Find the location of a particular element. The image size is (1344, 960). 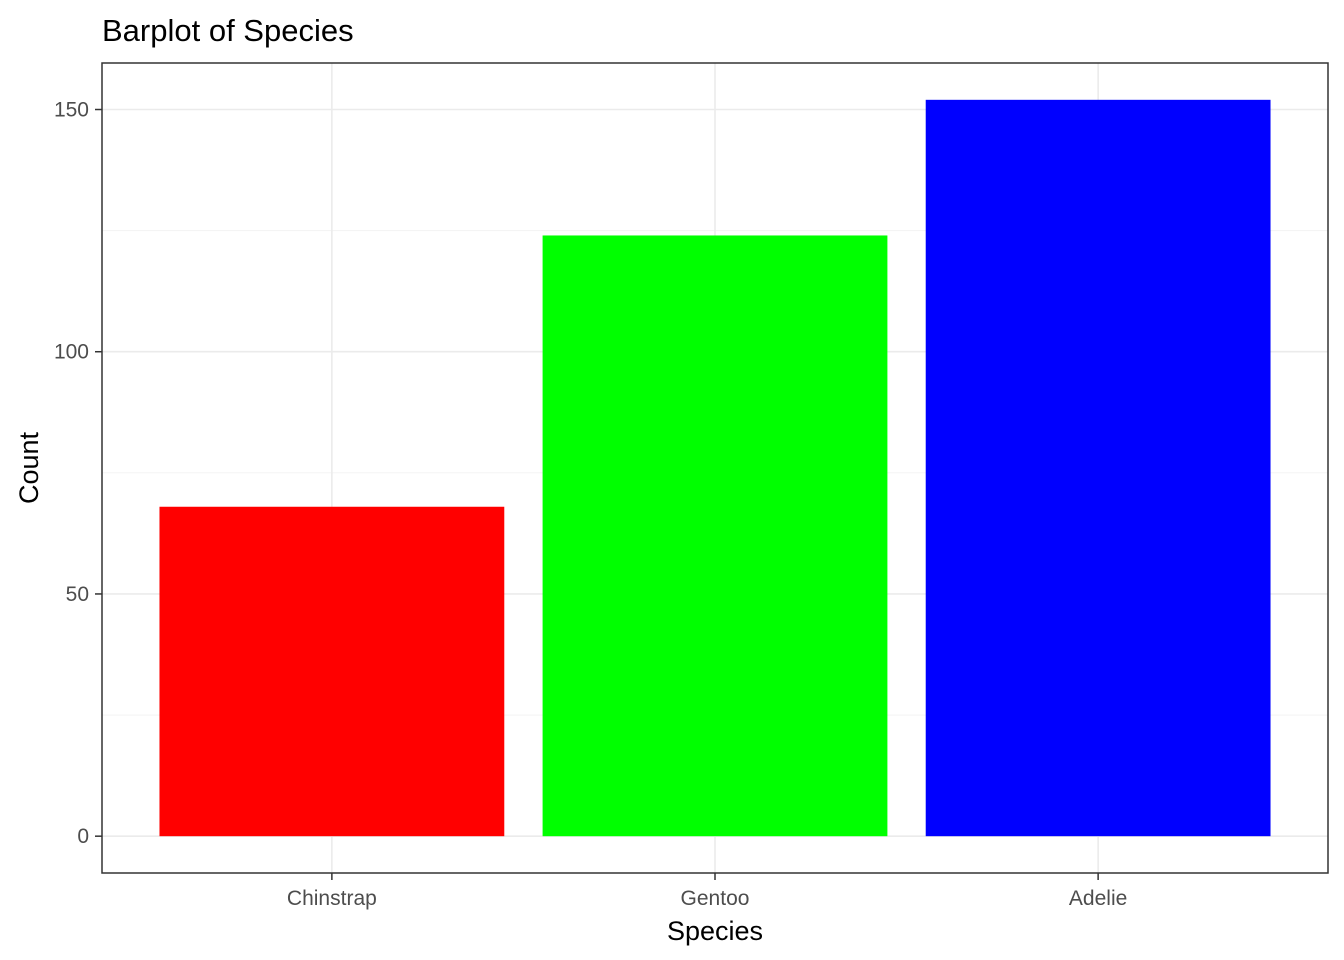

x-axis: Chinstrap Gentoo Adelie is located at coordinates (707, 891).